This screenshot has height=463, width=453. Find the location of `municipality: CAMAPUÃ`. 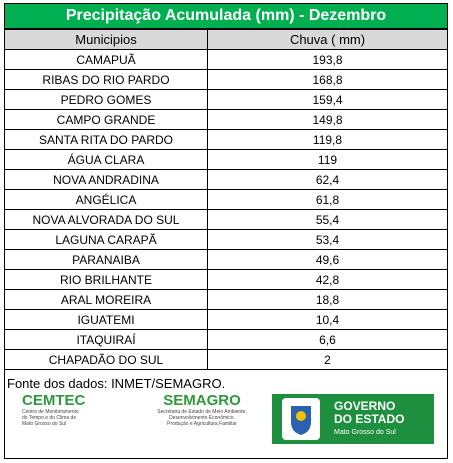

municipality: CAMAPUÃ is located at coordinates (106, 59).